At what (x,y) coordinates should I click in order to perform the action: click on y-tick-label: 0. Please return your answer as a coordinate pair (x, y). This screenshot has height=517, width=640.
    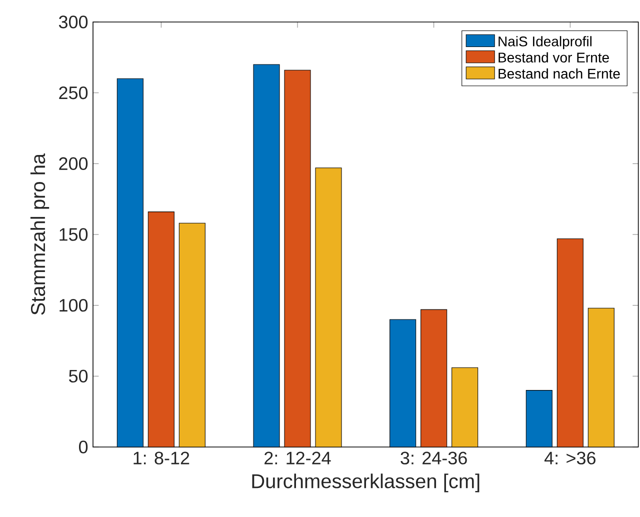
    Looking at the image, I should click on (83, 447).